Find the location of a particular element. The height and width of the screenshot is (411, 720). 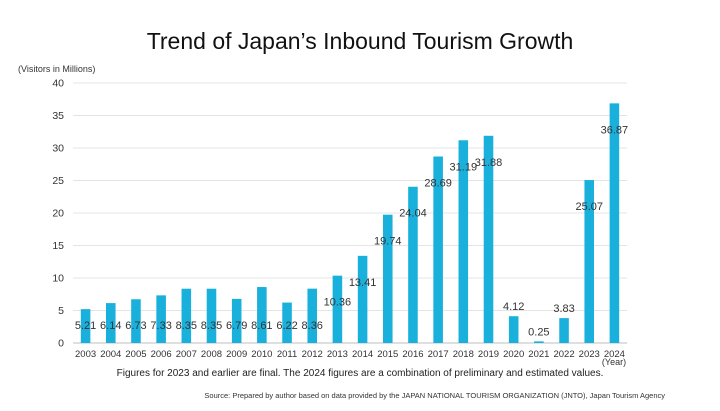

bar-2020 is located at coordinates (513, 329).